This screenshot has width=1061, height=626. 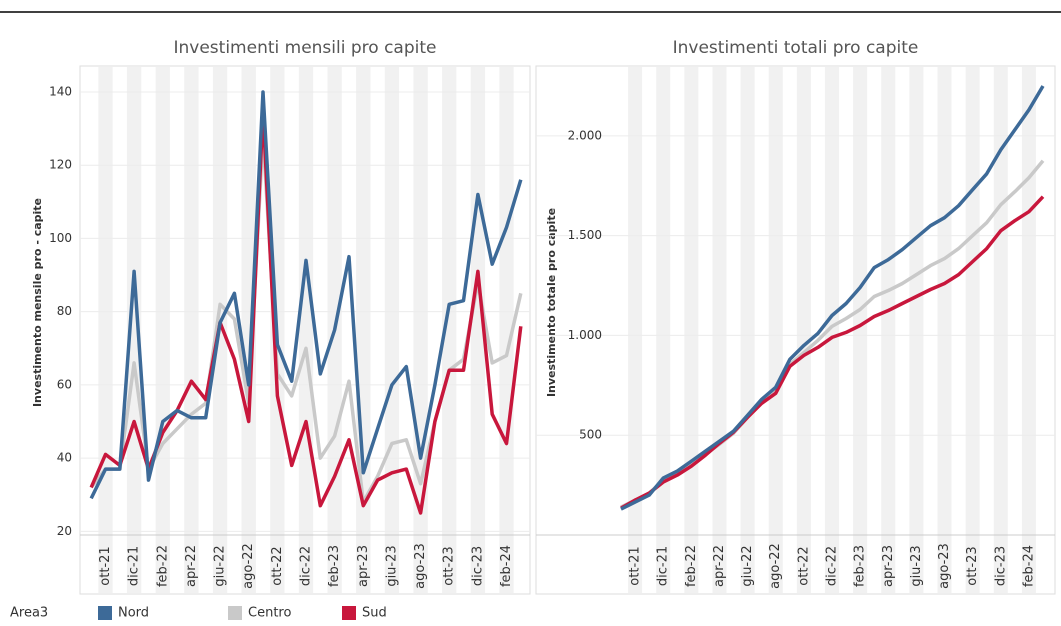 What do you see at coordinates (585, 135) in the screenshot?
I see `y-tick-label: 2.000` at bounding box center [585, 135].